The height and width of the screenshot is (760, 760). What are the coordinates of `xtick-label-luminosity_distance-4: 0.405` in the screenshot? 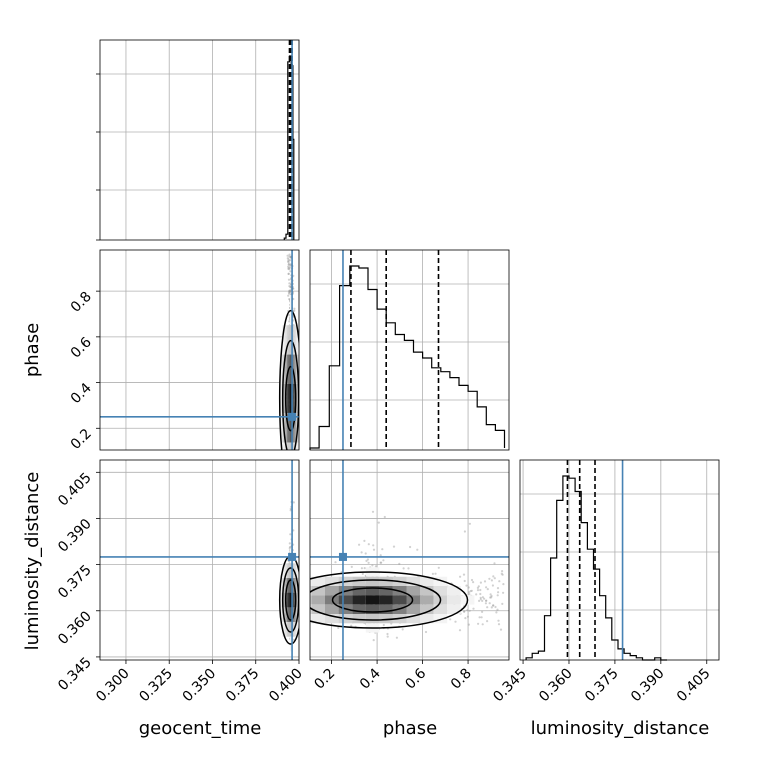 It's located at (694, 686).